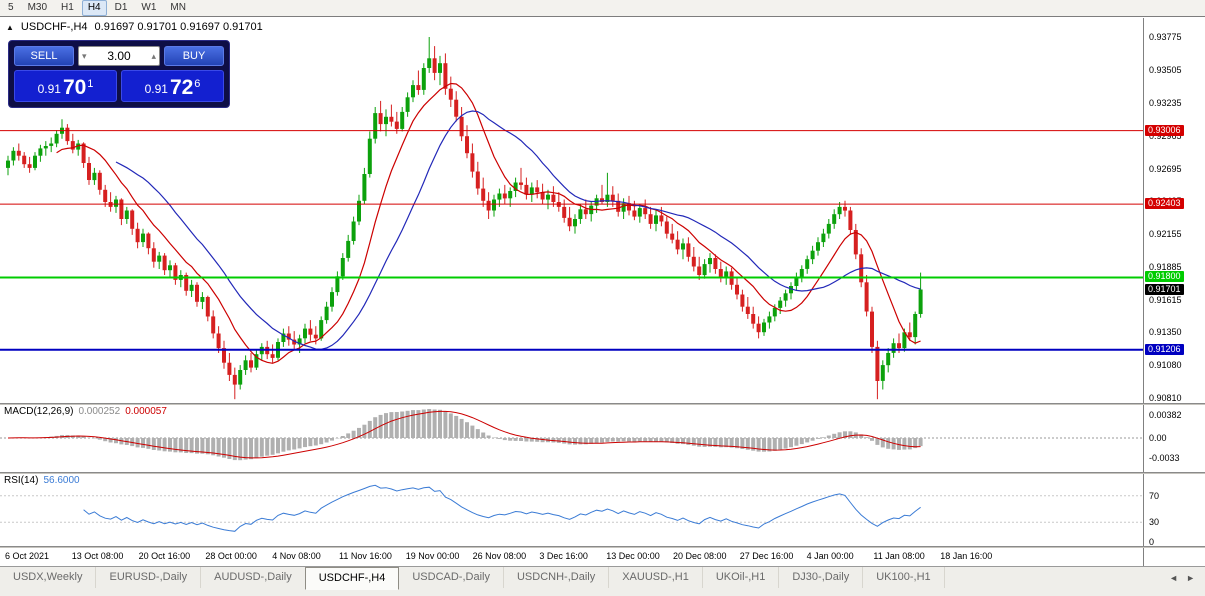 This screenshot has width=1205, height=596. What do you see at coordinates (557, 577) in the screenshot?
I see `chart-tab-usdcnh-daily: USDCNH-,Daily` at bounding box center [557, 577].